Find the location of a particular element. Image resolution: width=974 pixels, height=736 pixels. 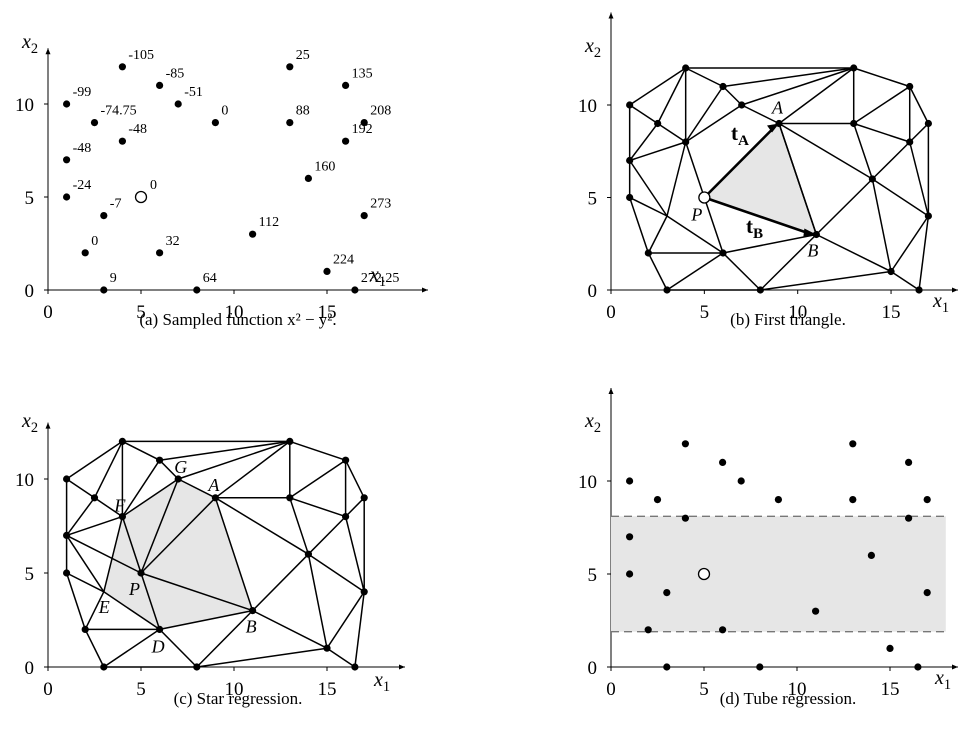

vector-label-tA: tA is located at coordinates (740, 135).